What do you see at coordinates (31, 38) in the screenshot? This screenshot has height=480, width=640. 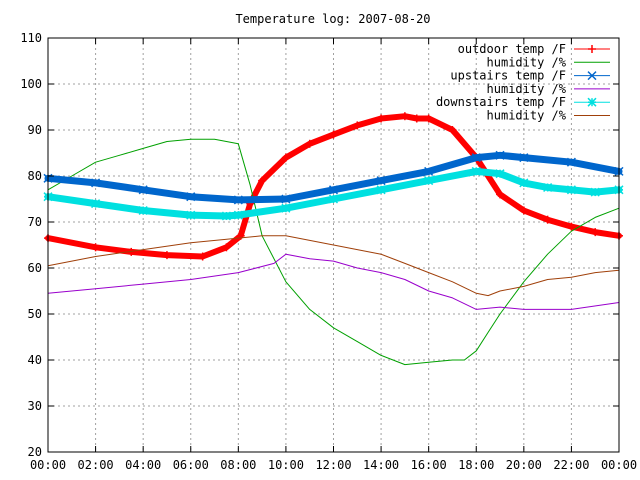 I see `y-tick-label: 110` at bounding box center [31, 38].